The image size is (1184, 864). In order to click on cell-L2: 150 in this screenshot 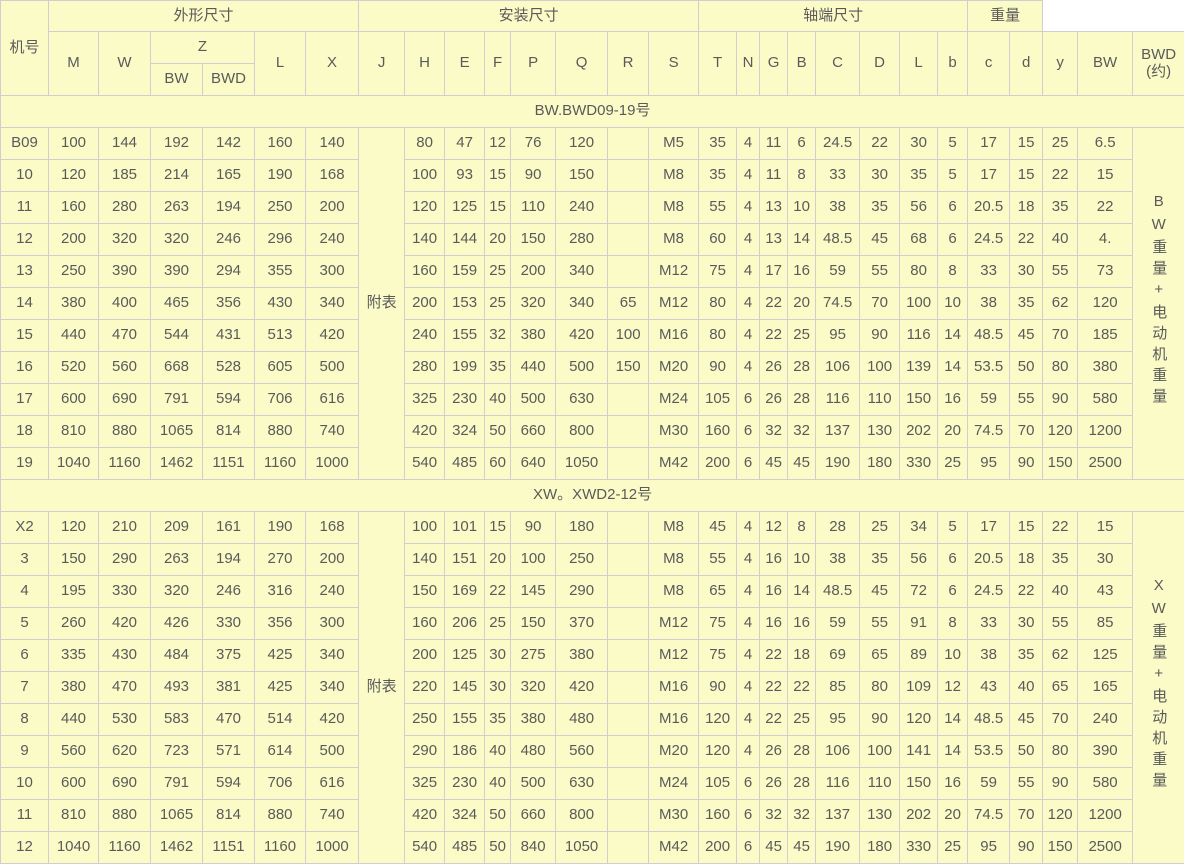, I will do `click(919, 784)`.